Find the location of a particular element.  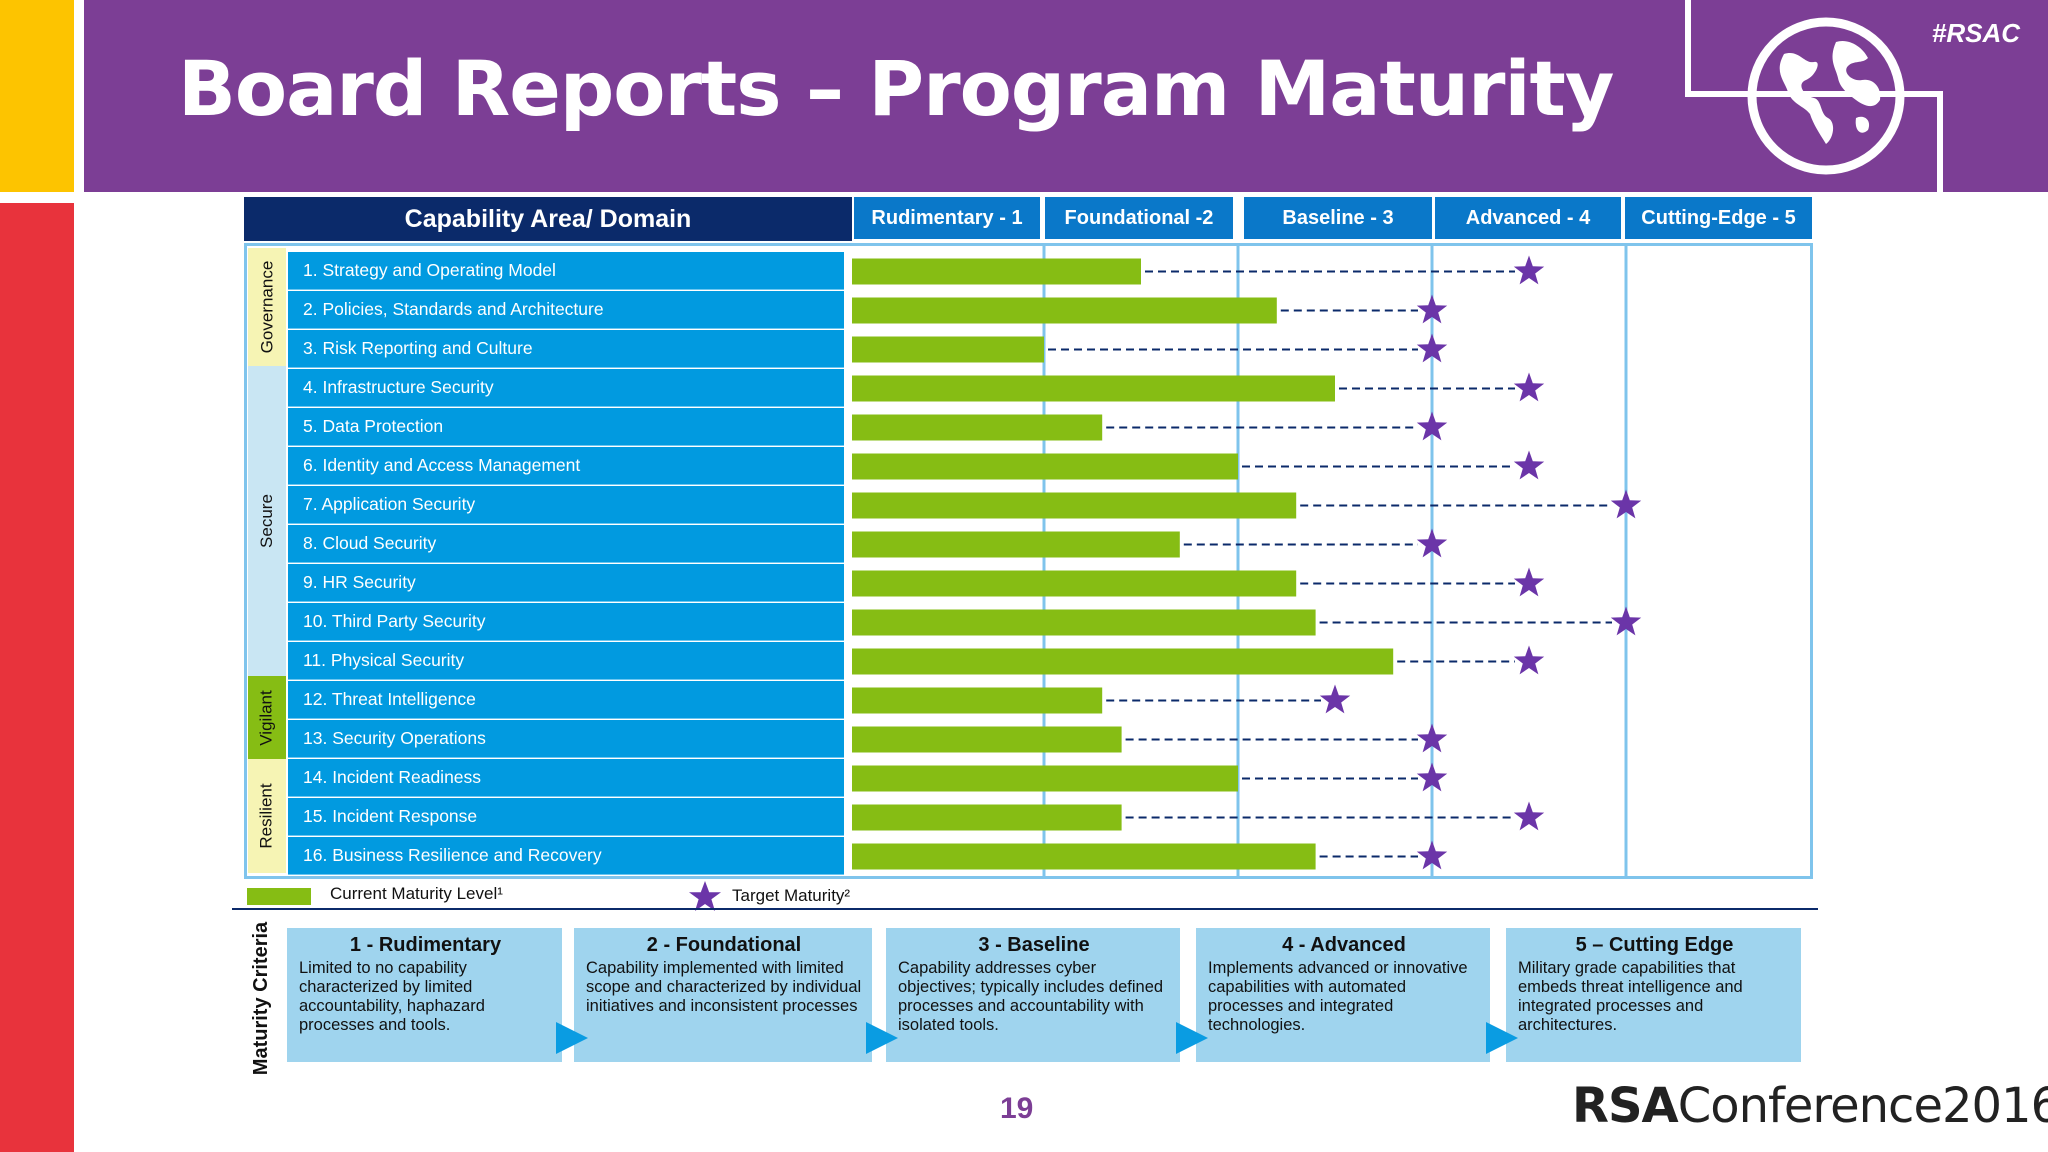

page-number: 19 is located at coordinates (1017, 1108).